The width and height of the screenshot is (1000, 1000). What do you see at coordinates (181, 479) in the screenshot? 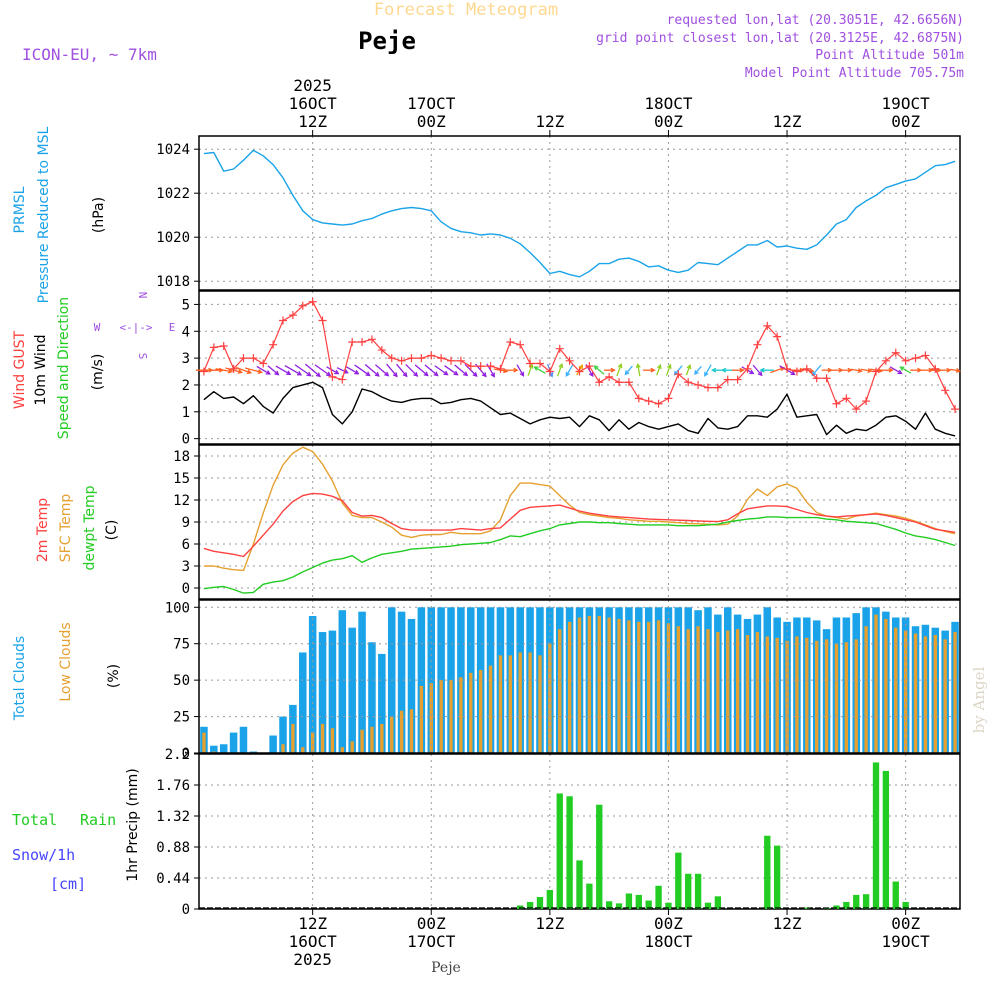
I see `y-tick-label: 15` at bounding box center [181, 479].